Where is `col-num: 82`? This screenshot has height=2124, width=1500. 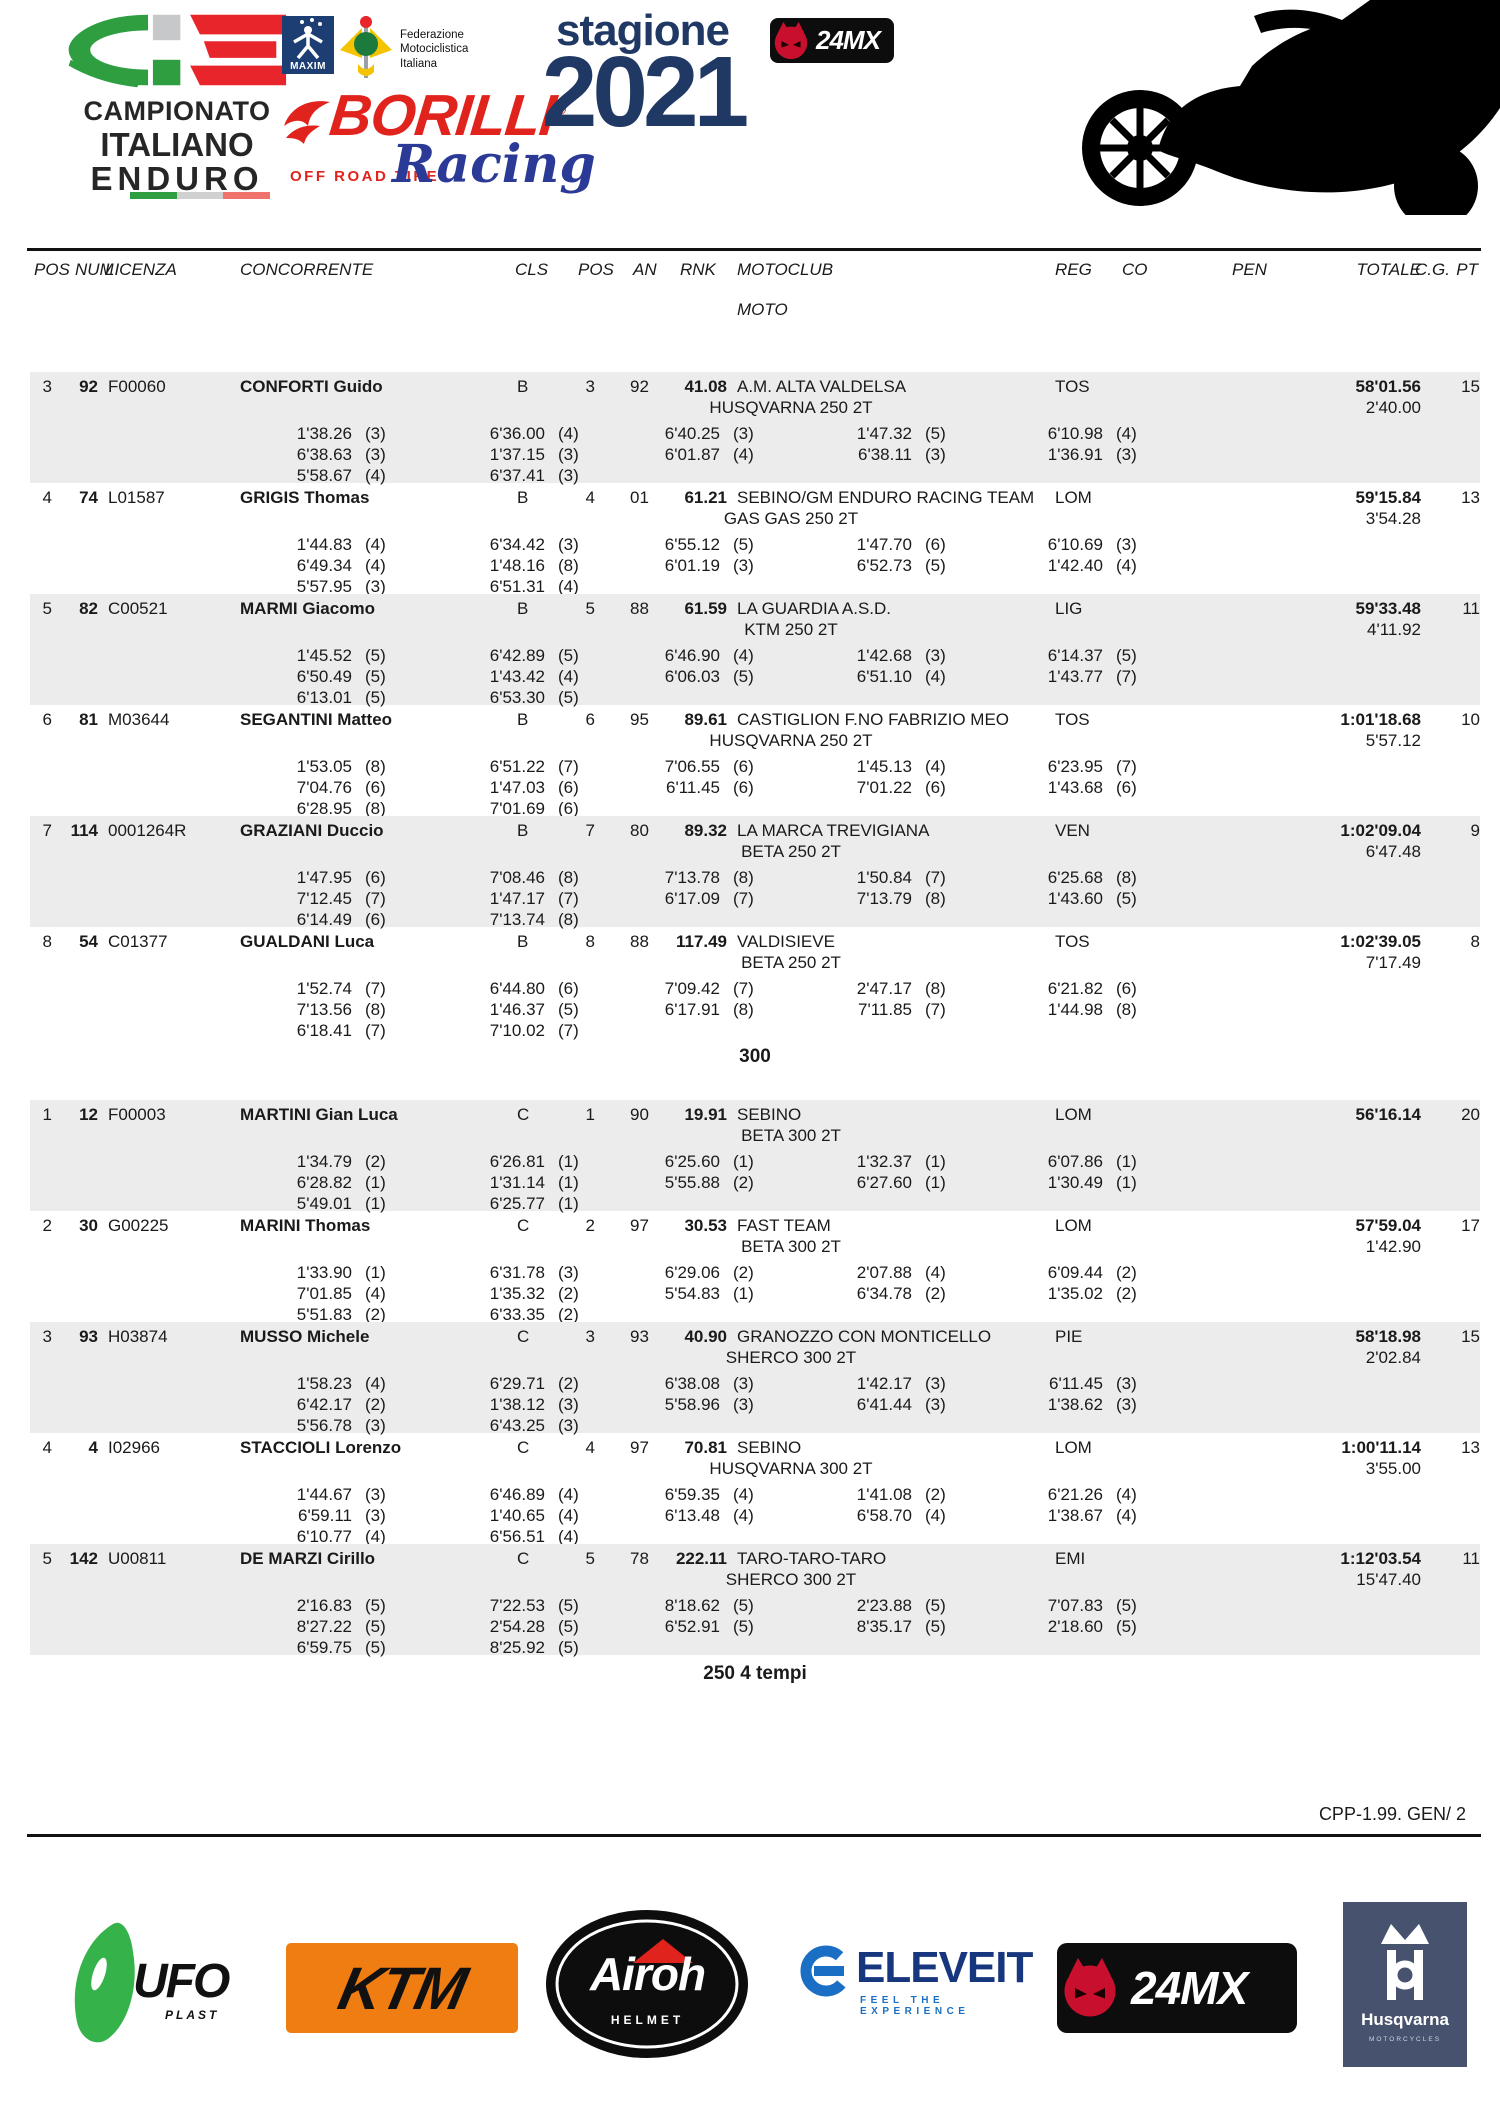
col-num: 82 is located at coordinates (88, 608).